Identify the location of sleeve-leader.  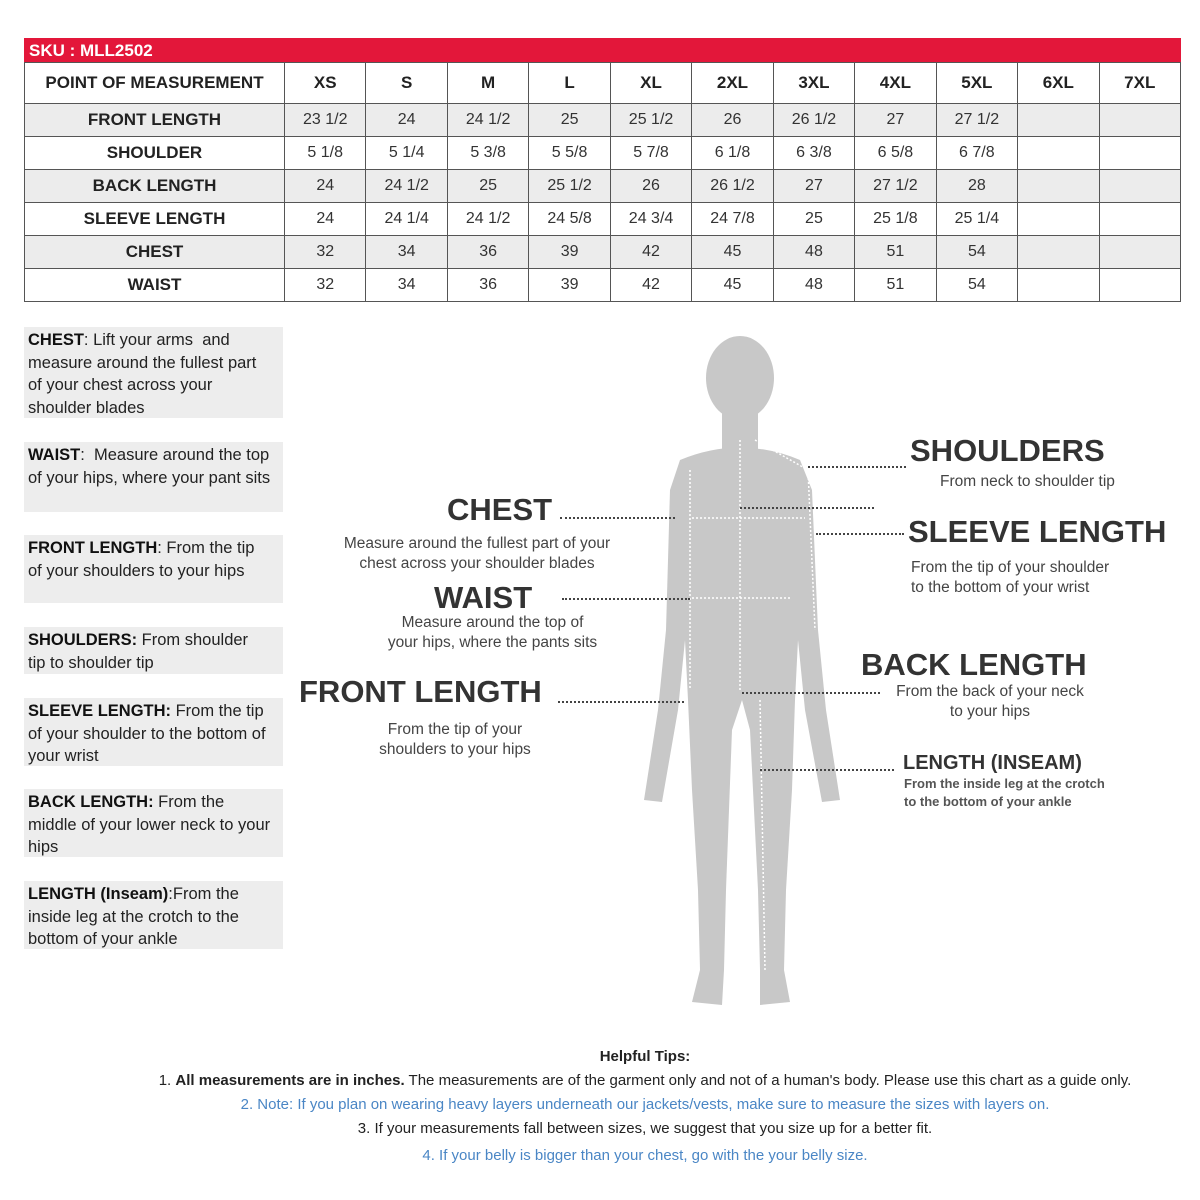
(860, 534).